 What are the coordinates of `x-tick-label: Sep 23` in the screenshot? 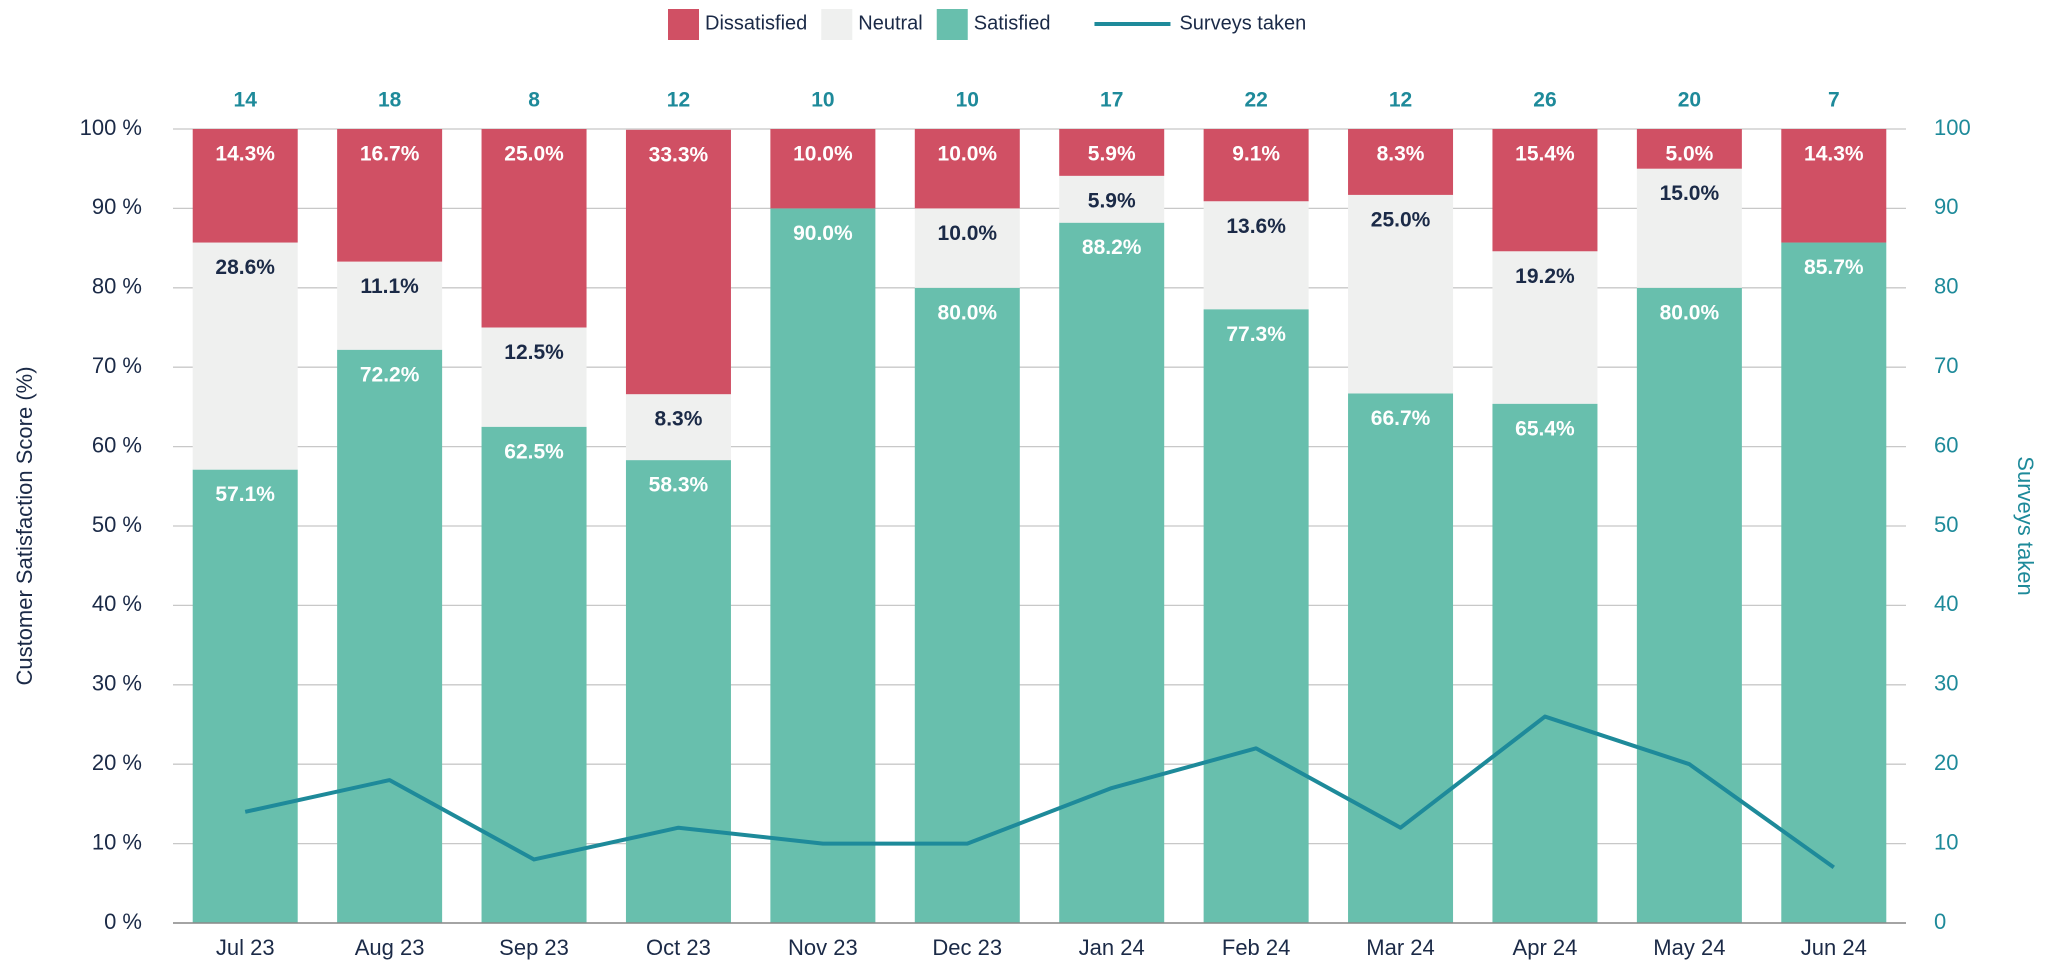 It's located at (534, 947).